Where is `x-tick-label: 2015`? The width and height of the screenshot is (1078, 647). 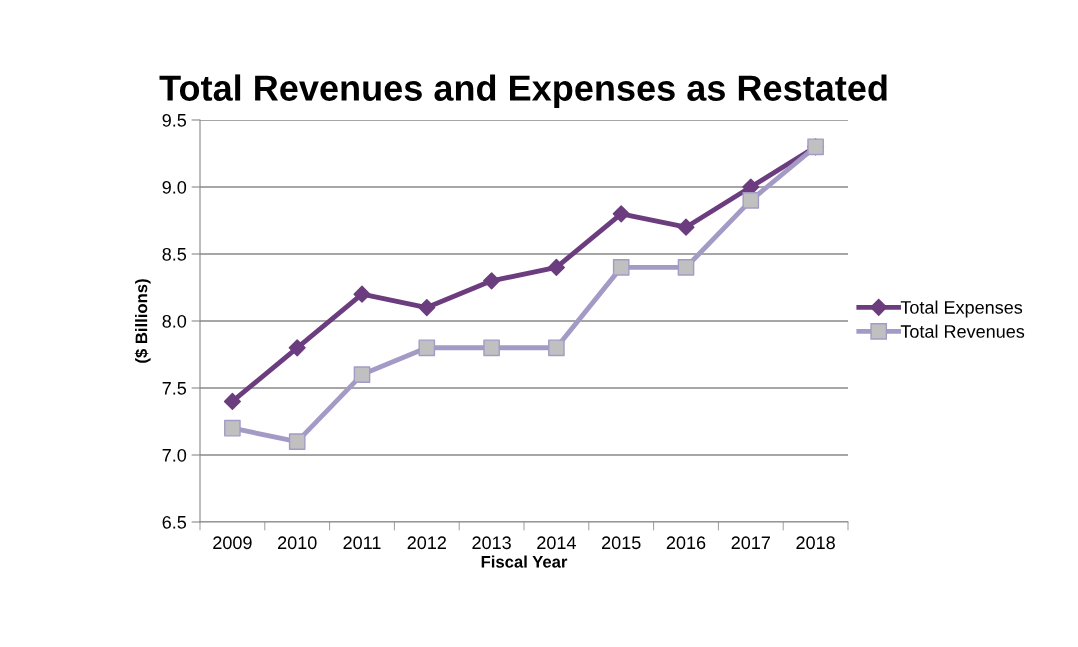
x-tick-label: 2015 is located at coordinates (621, 543).